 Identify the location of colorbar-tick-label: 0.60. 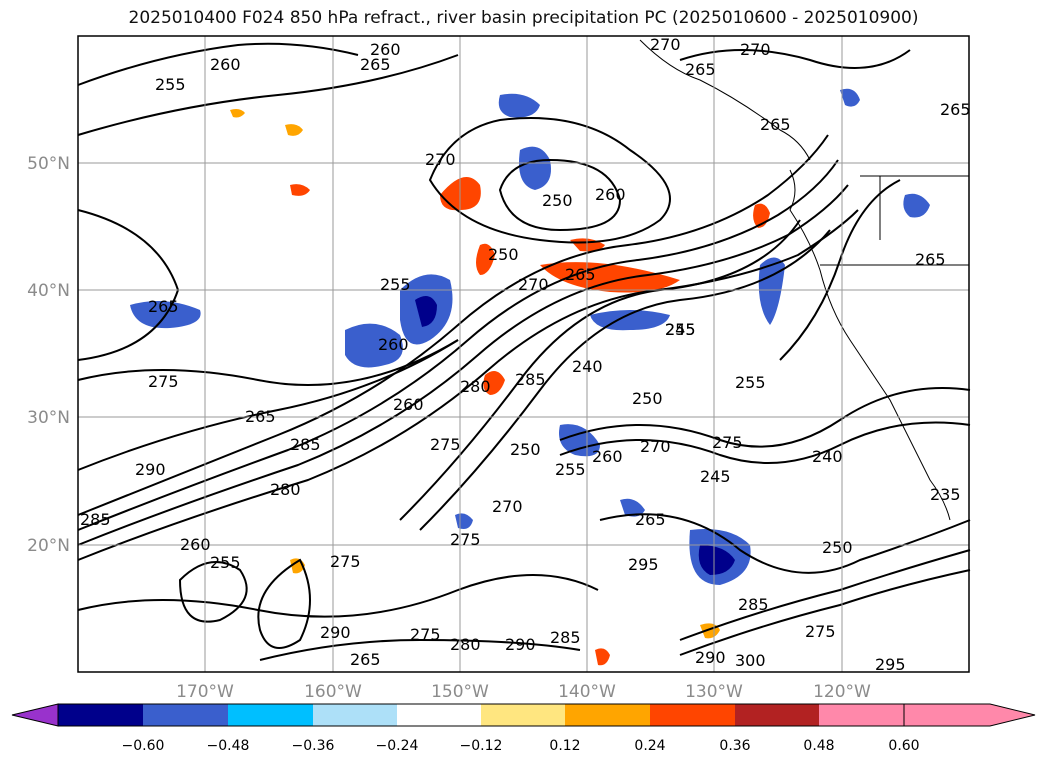
(903, 746).